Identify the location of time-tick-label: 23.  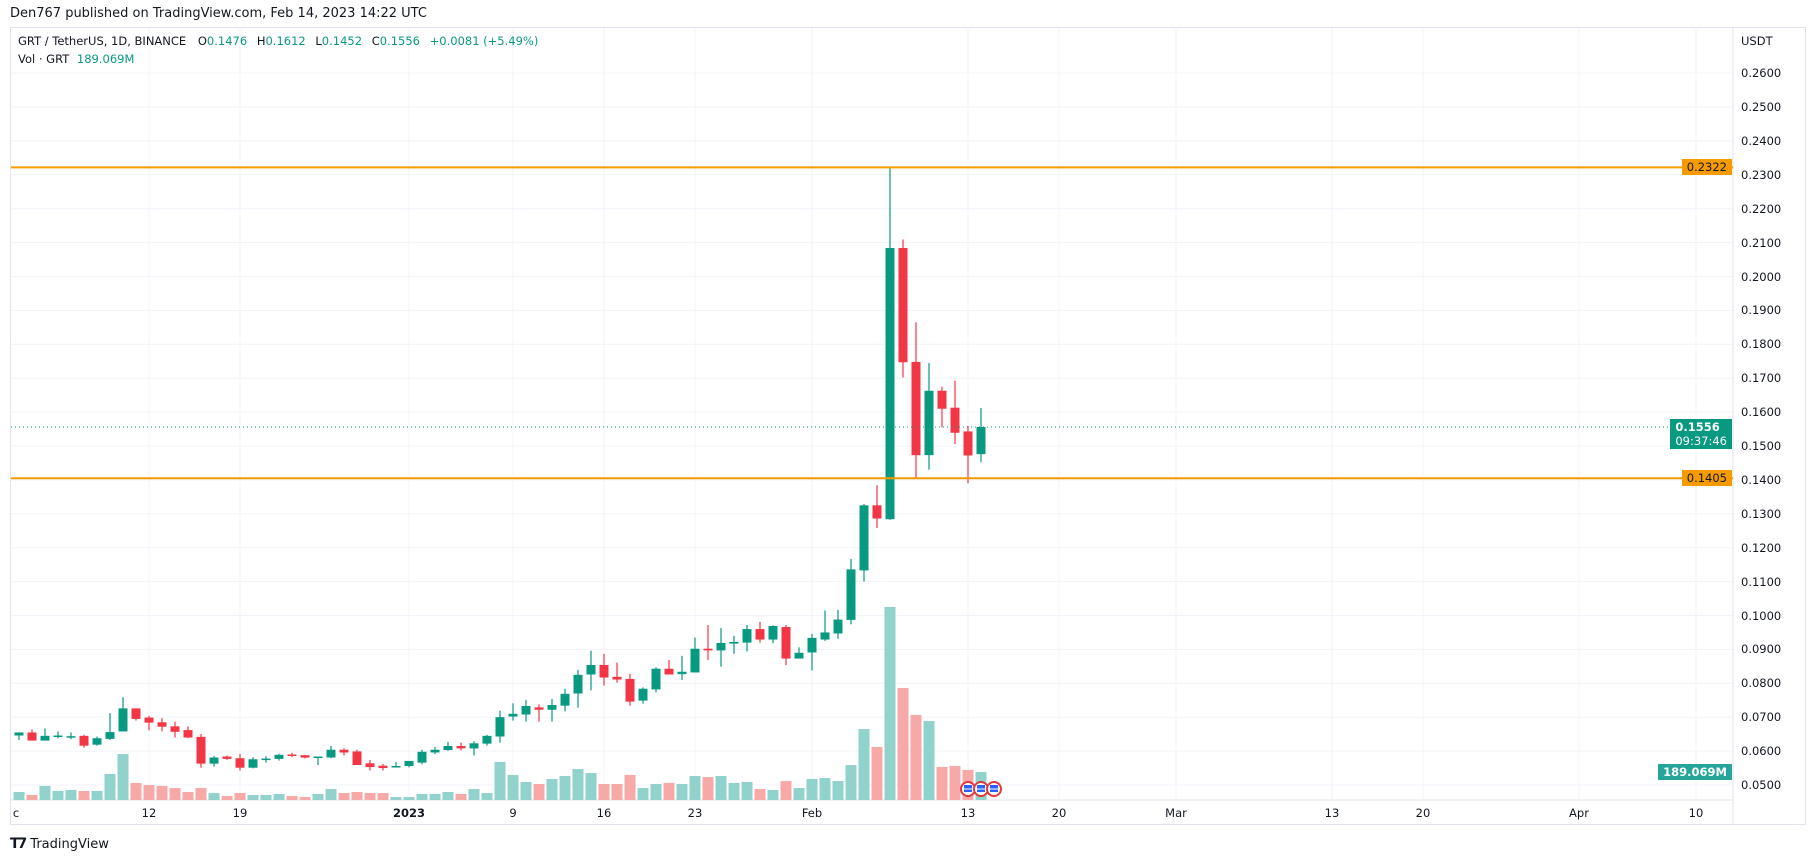
(695, 813).